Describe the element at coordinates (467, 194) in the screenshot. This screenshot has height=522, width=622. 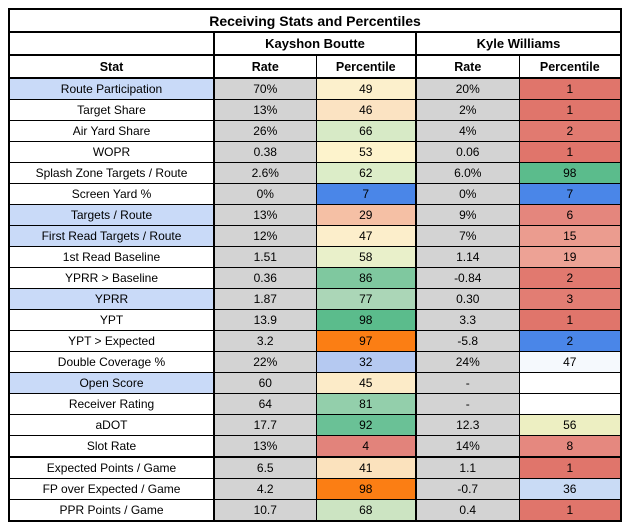
I see `kw-rate-cell: 0%` at that location.